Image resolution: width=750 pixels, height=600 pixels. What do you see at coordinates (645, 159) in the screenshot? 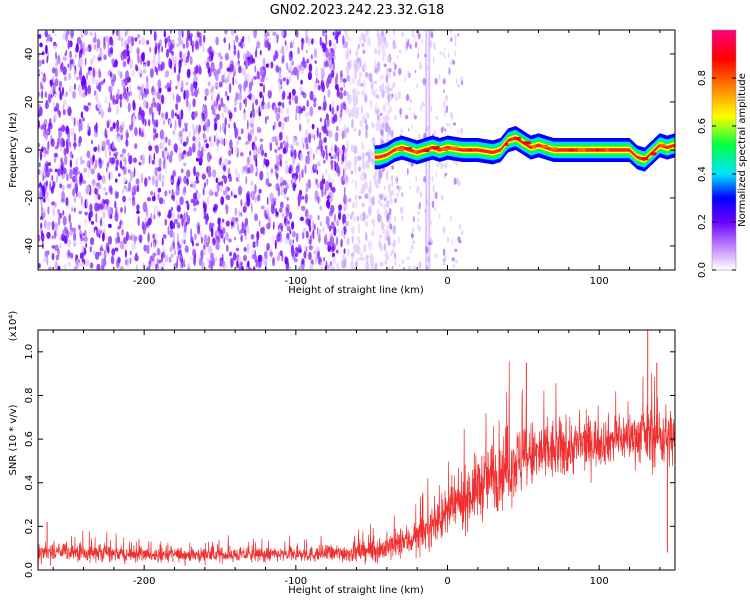
I see `ridge-peak` at bounding box center [645, 159].